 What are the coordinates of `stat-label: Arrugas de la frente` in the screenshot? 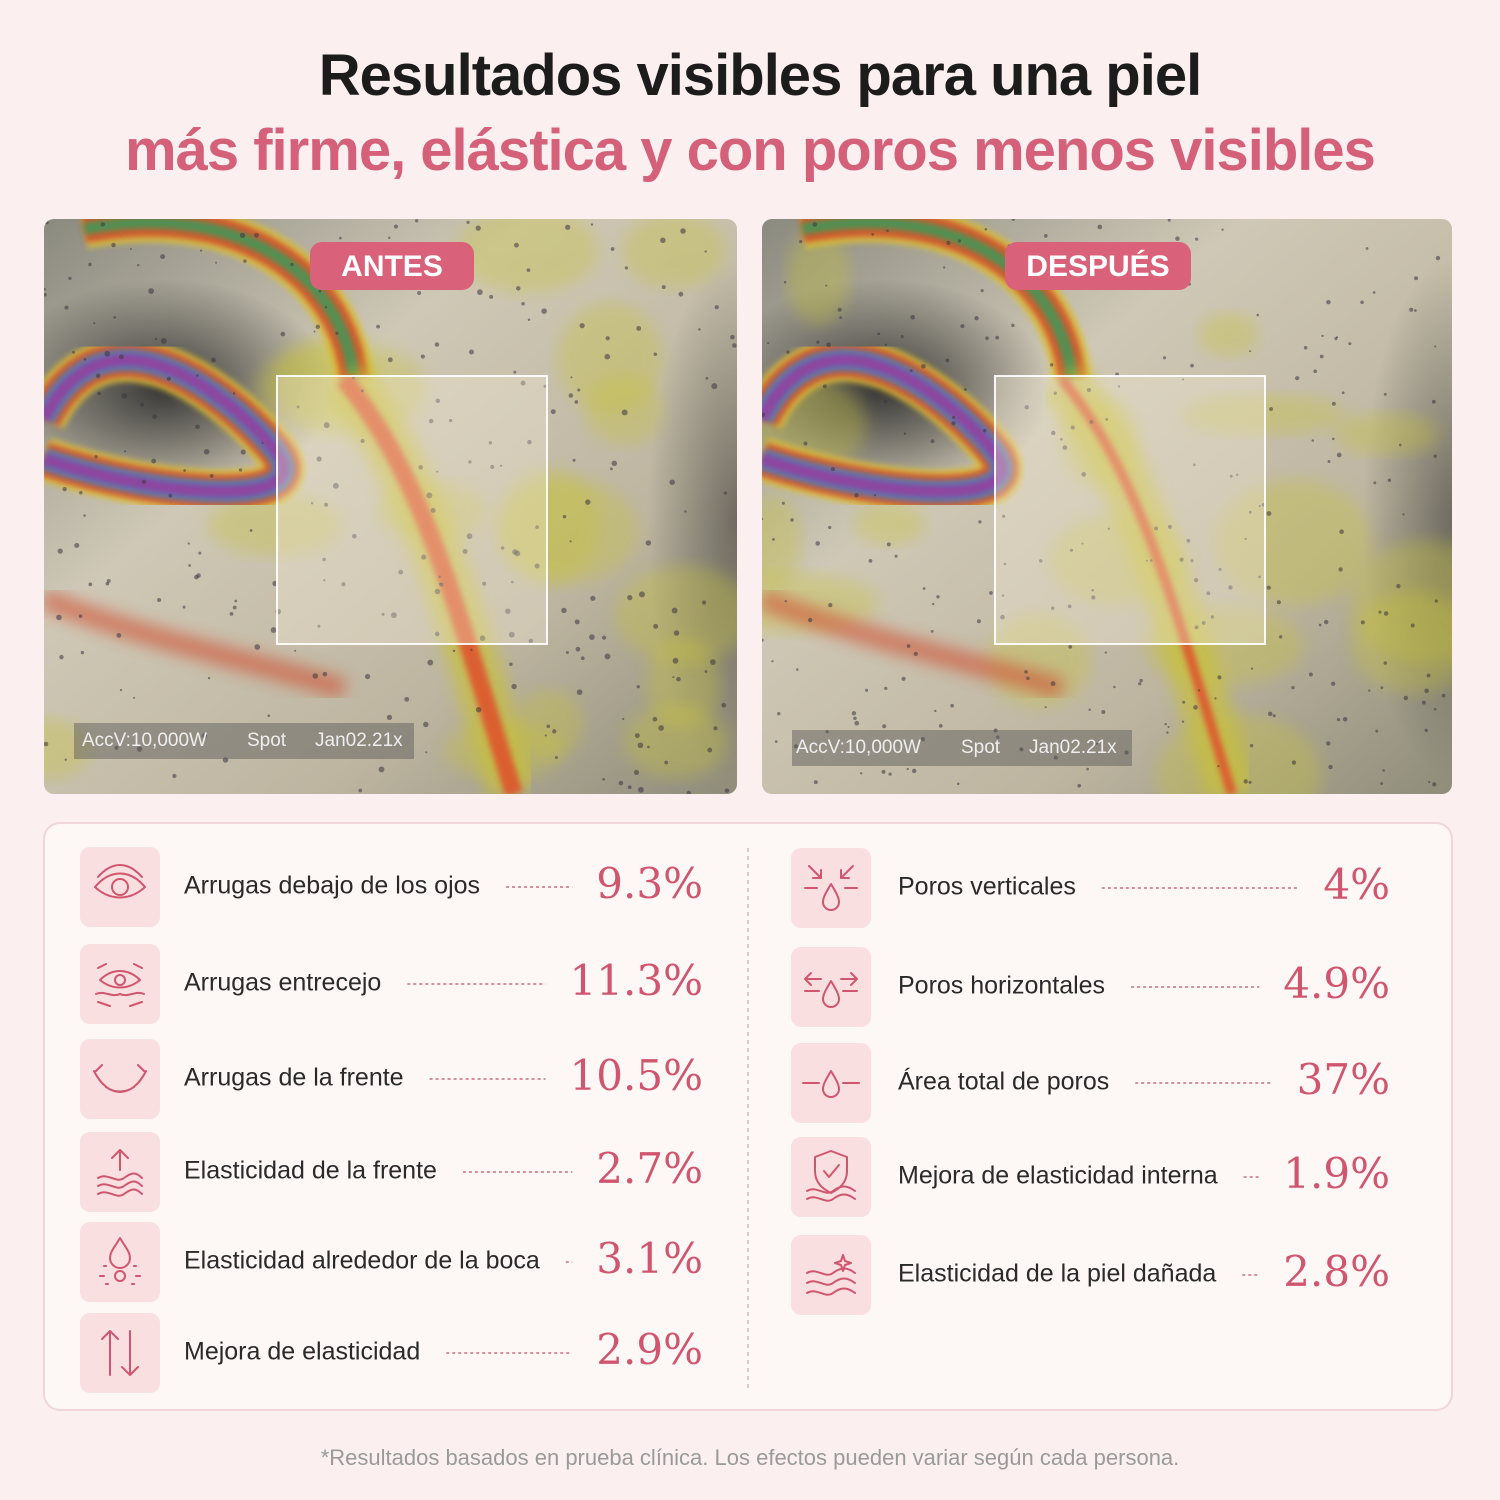 It's located at (294, 1078).